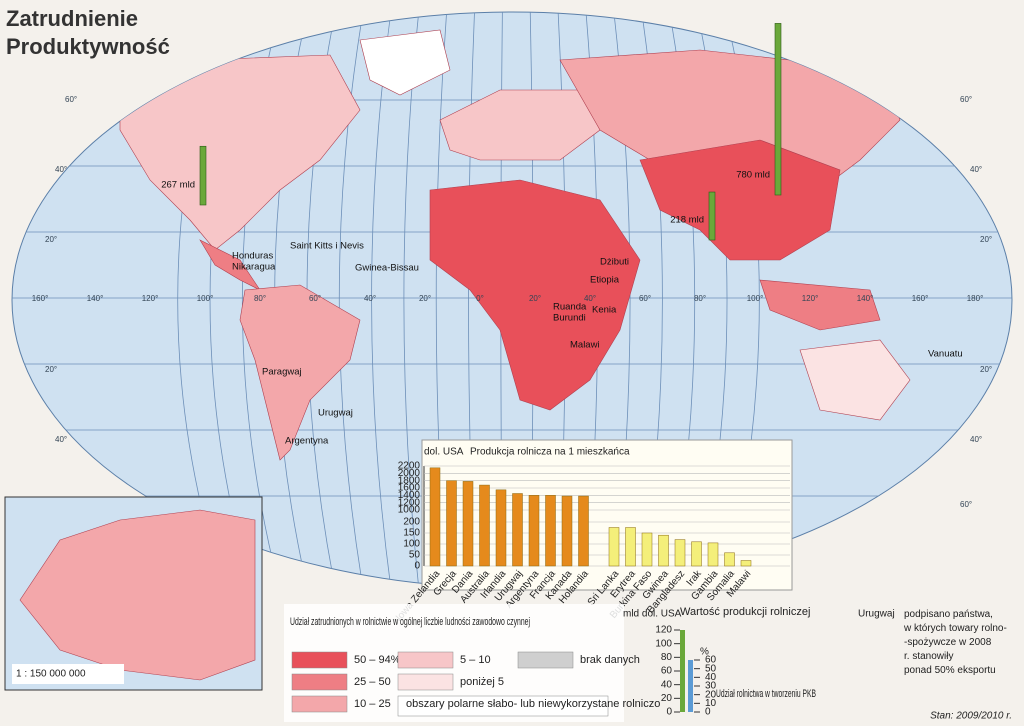 The height and width of the screenshot is (726, 1024). What do you see at coordinates (137, 595) in the screenshot?
I see `inset-land` at bounding box center [137, 595].